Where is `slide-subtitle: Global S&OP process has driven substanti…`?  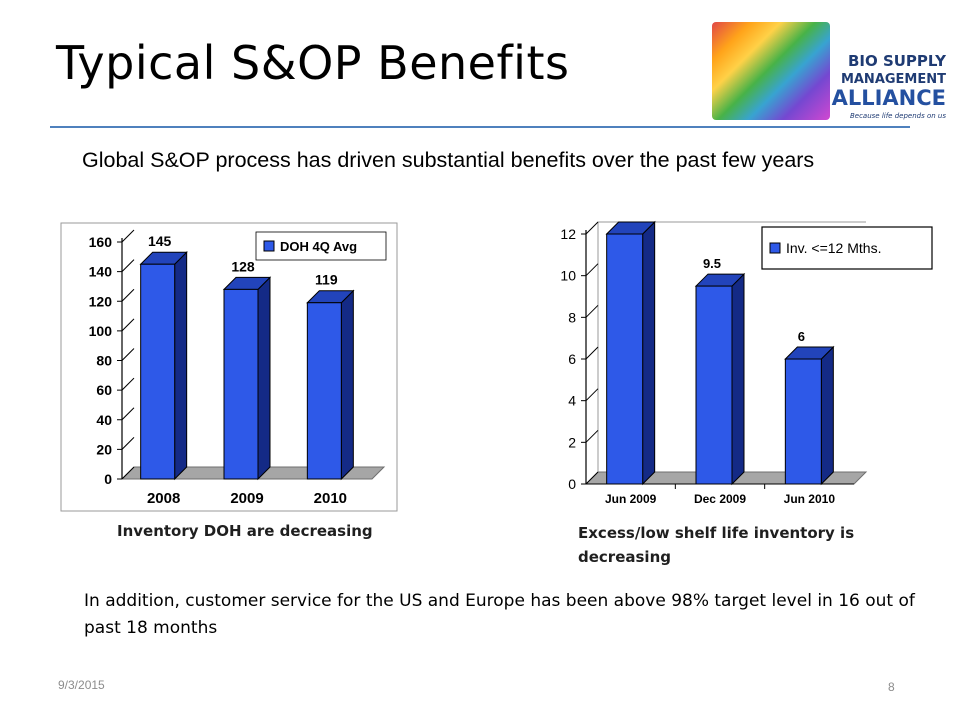 slide-subtitle: Global S&OP process has driven substanti… is located at coordinates (448, 160).